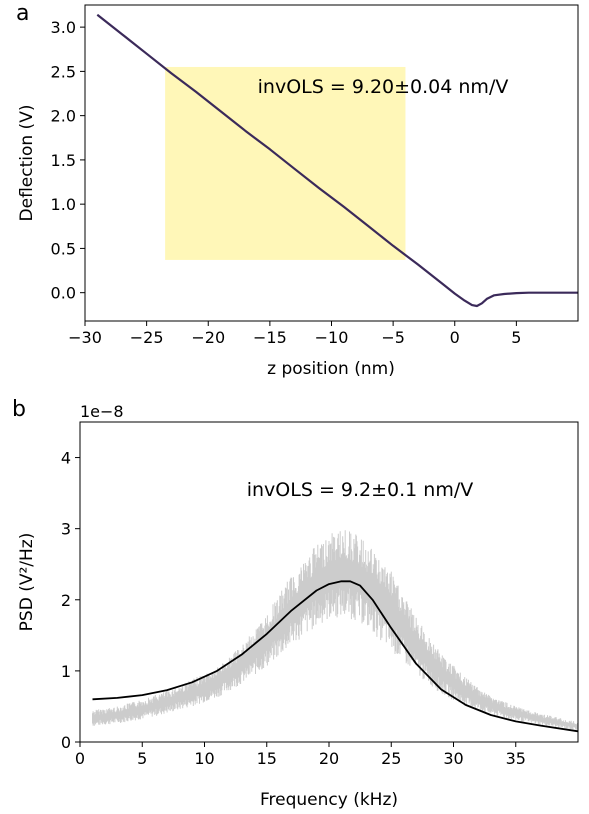 The width and height of the screenshot is (589, 814). What do you see at coordinates (332, 337) in the screenshot?
I see `a-x-tick-label: −10` at bounding box center [332, 337].